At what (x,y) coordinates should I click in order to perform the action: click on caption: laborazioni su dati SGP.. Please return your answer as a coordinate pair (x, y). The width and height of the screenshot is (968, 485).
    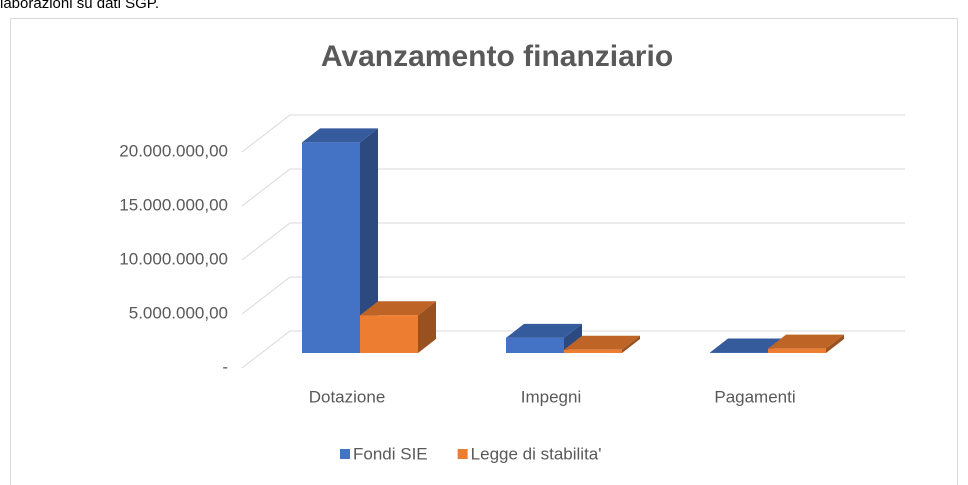
    Looking at the image, I should click on (79, 6).